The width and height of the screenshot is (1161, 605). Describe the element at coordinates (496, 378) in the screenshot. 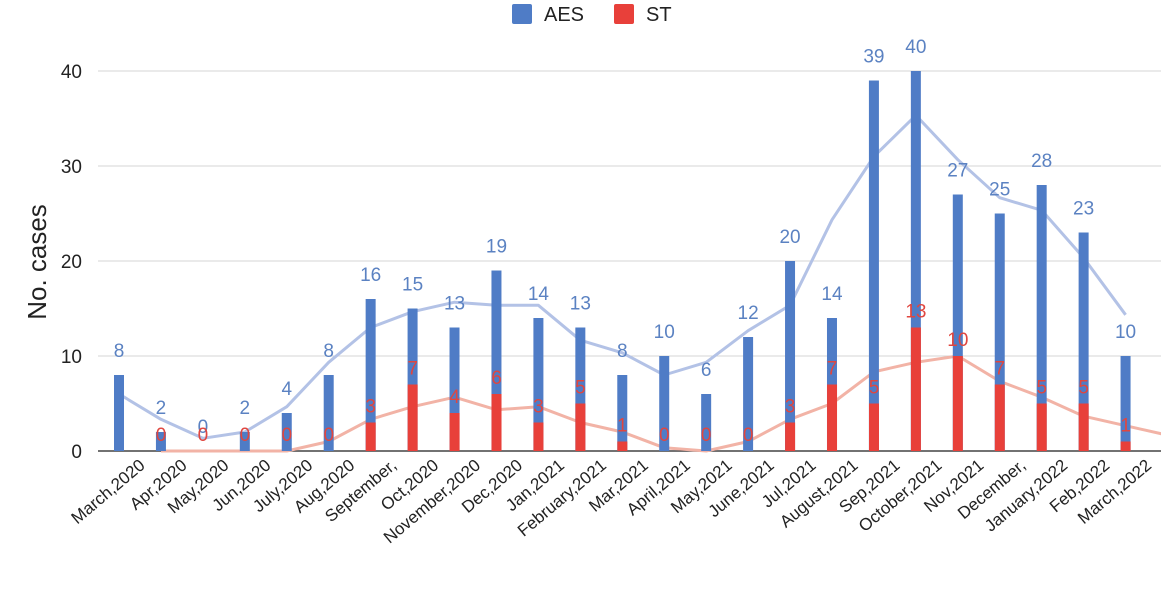

I see `data-label-st: 6` at that location.